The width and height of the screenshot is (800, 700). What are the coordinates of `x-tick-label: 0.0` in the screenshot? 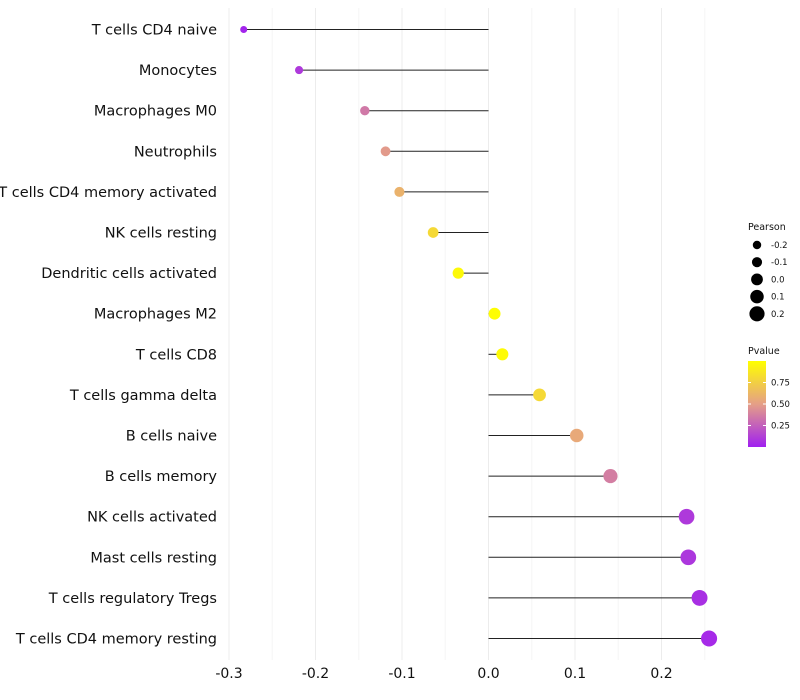 It's located at (488, 674).